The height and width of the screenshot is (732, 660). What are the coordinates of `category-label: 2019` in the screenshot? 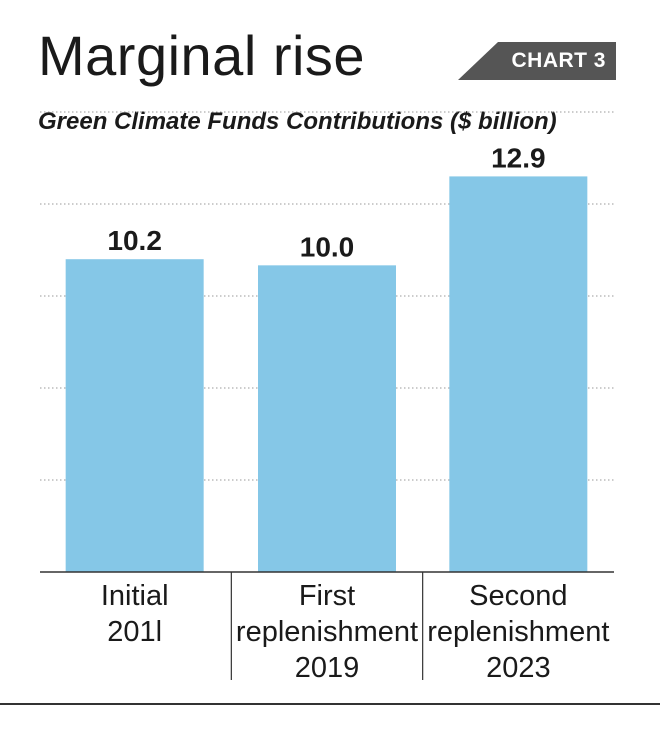 It's located at (327, 668).